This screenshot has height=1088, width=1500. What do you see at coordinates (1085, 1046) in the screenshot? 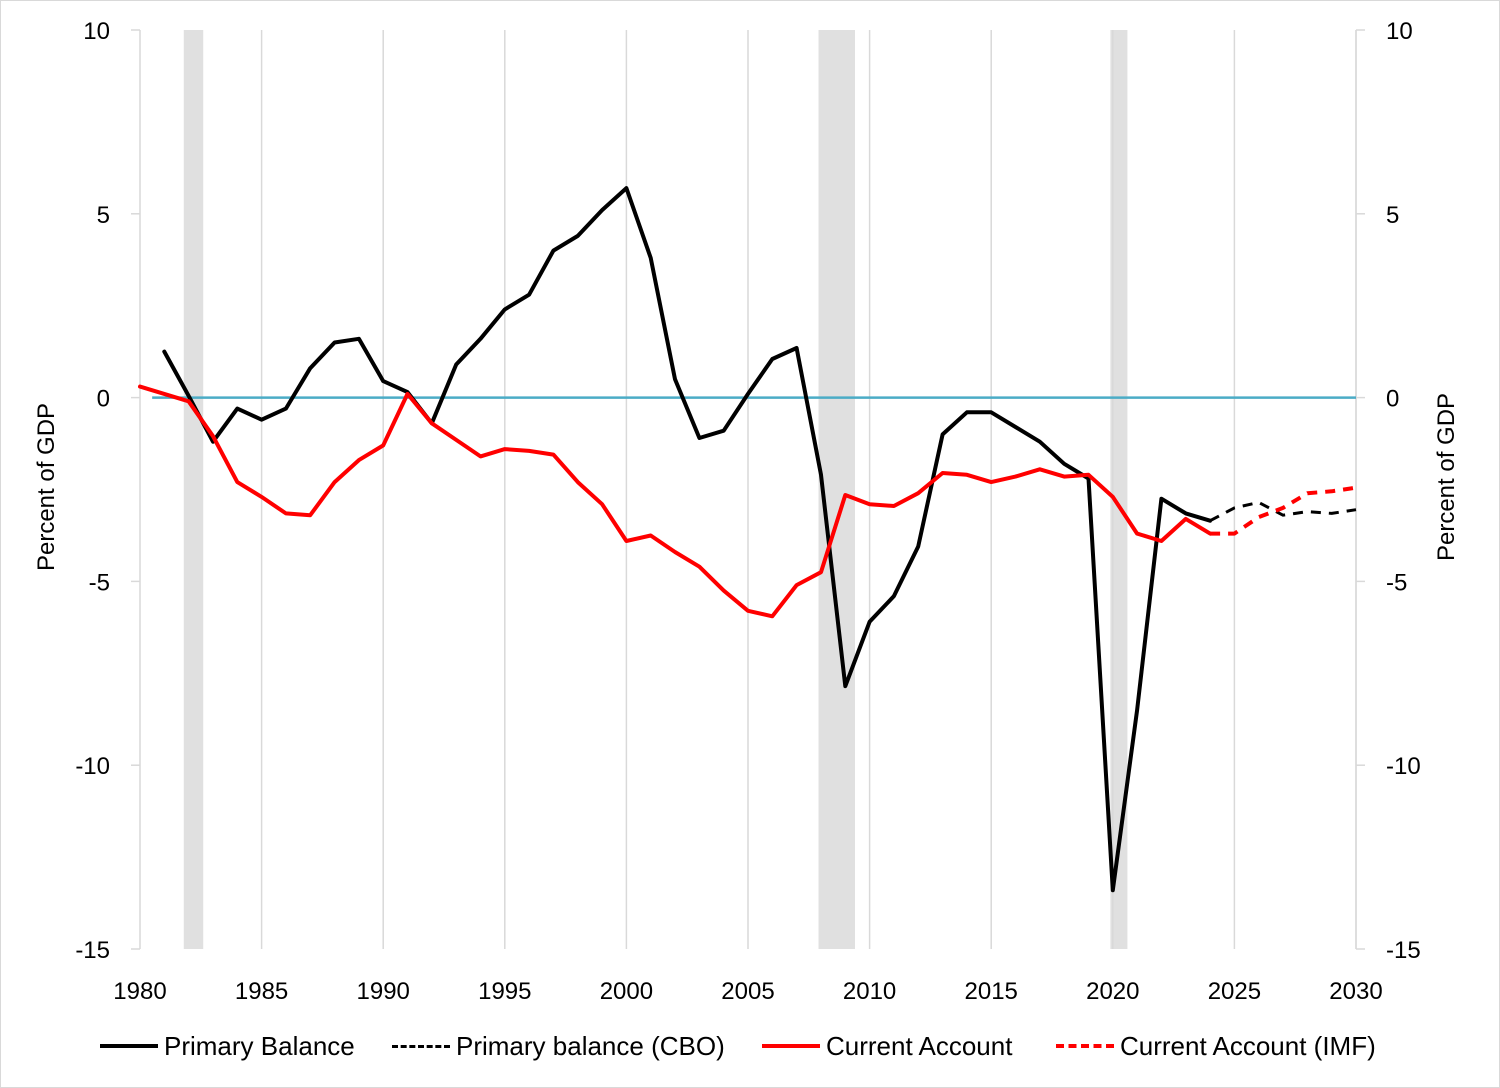
I see `legend-swatch-dashed-red` at bounding box center [1085, 1046].